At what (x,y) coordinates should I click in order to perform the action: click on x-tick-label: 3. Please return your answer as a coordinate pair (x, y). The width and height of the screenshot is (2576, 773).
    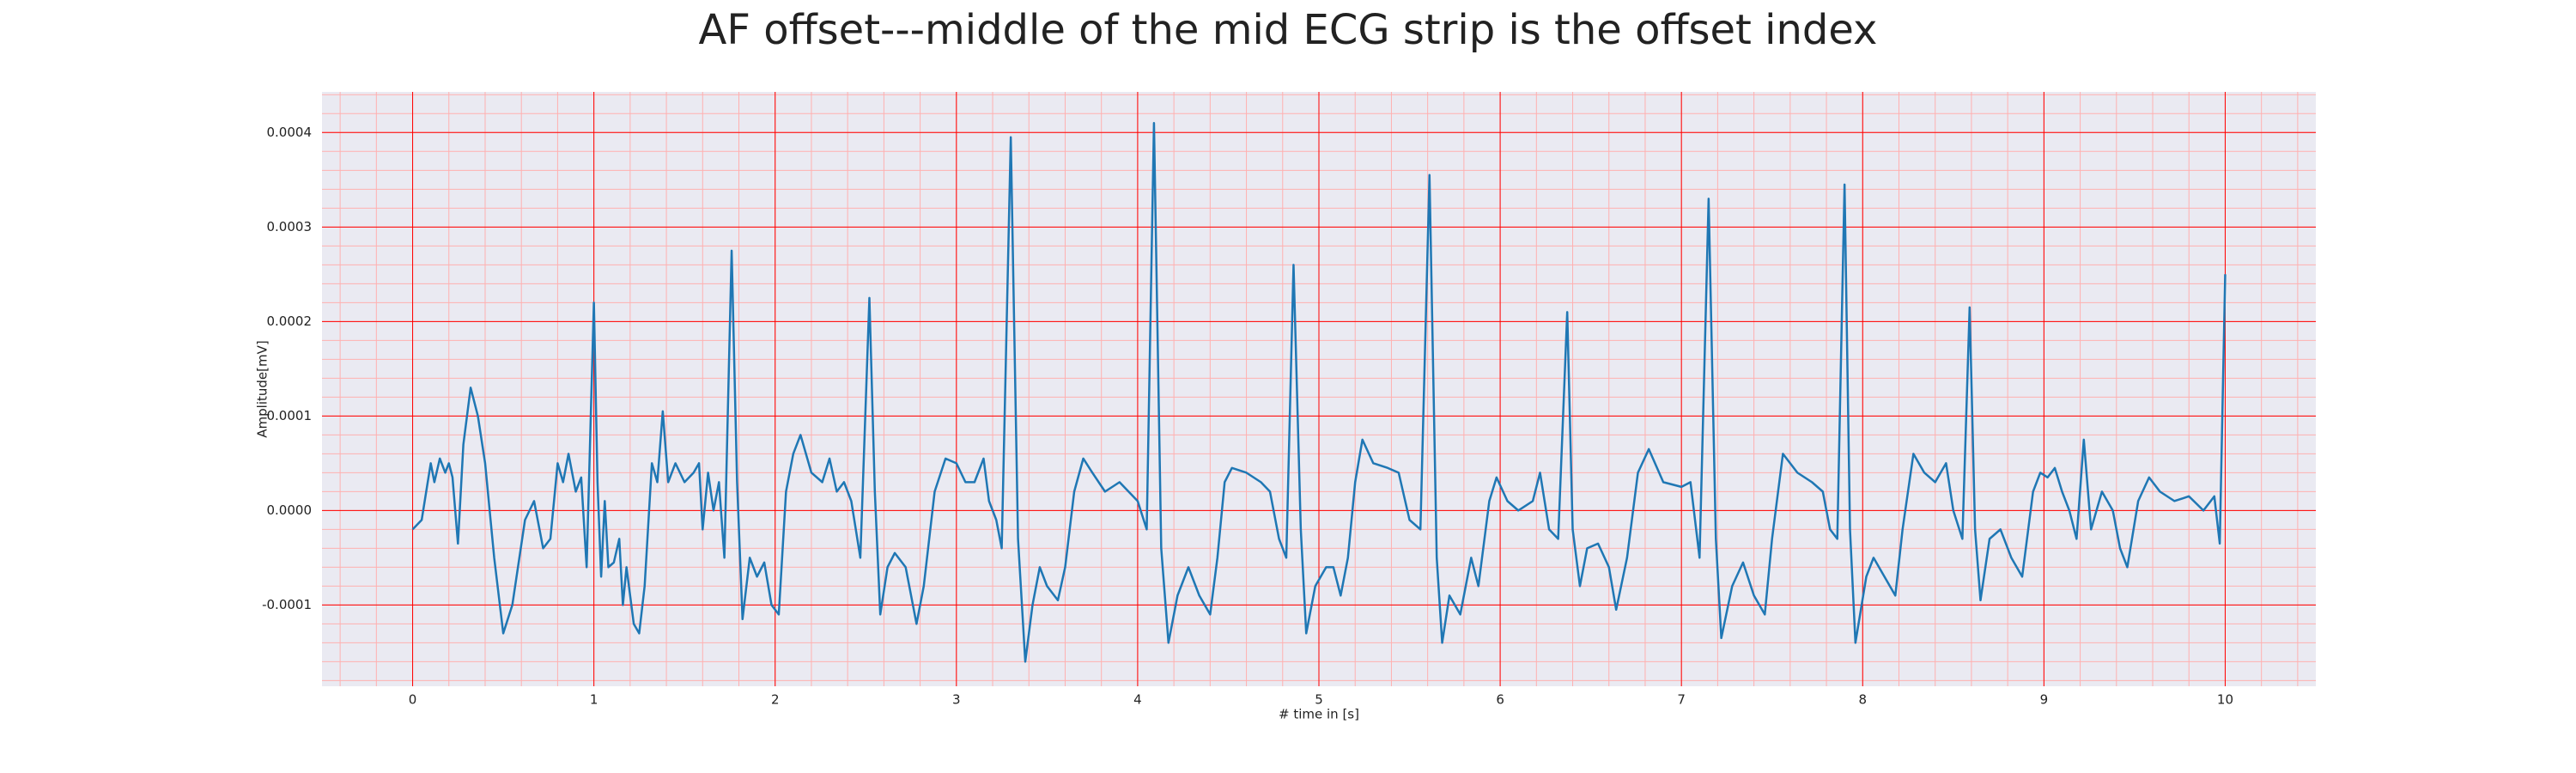
    Looking at the image, I should click on (957, 700).